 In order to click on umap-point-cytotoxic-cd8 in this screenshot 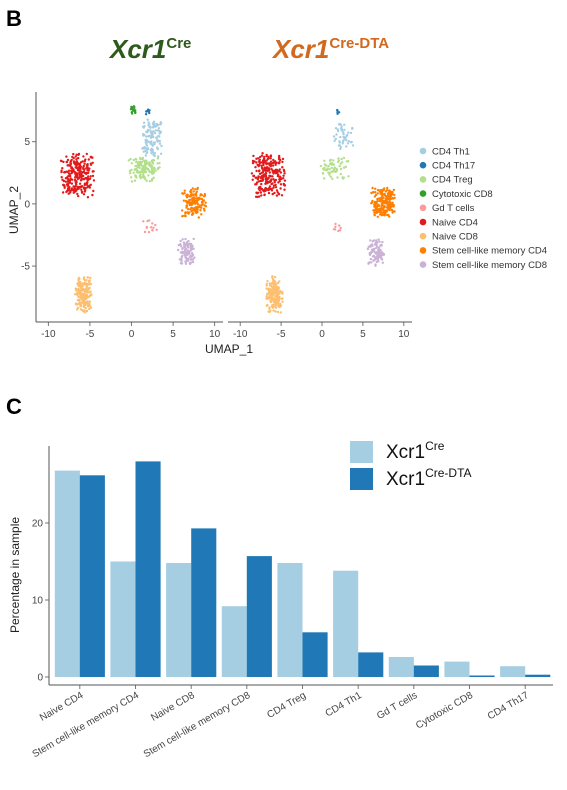, I will do `click(131, 112)`.